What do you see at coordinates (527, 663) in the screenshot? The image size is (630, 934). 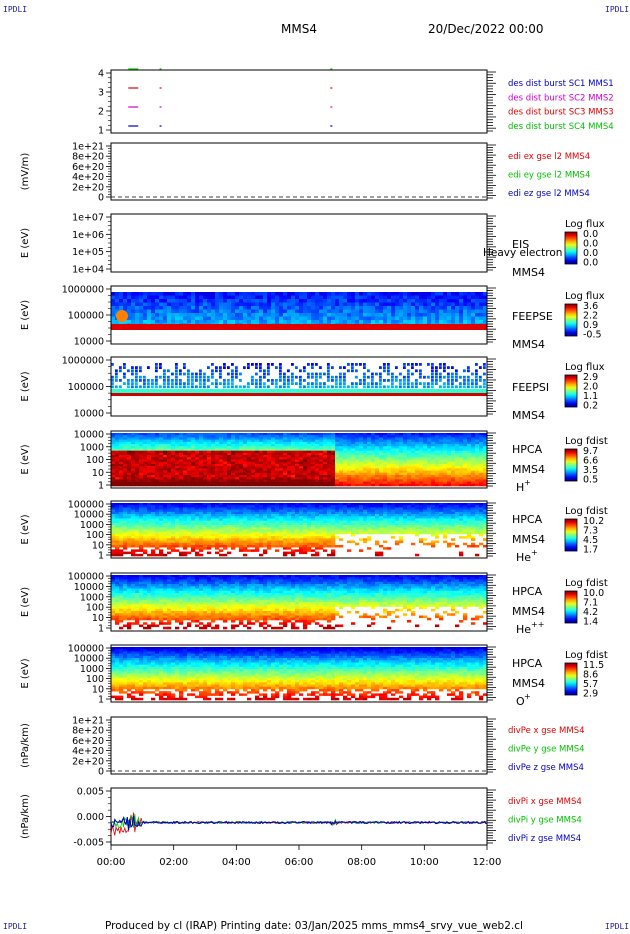 I see `hpca_o-instrument: HPCA` at bounding box center [527, 663].